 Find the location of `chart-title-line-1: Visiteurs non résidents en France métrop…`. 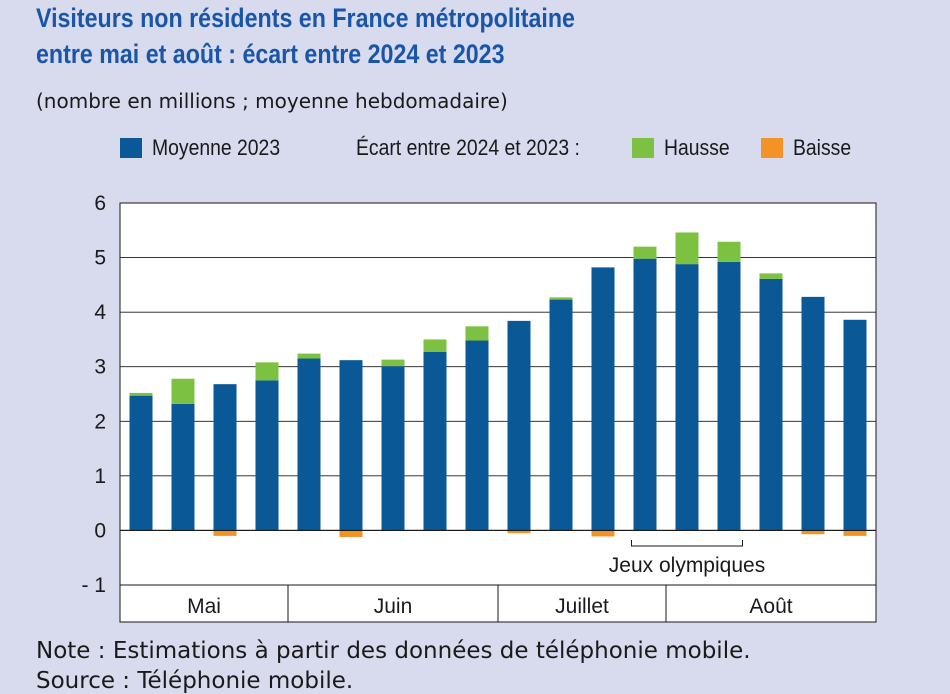

chart-title-line-1: Visiteurs non résidents en France métrop… is located at coordinates (305, 18).